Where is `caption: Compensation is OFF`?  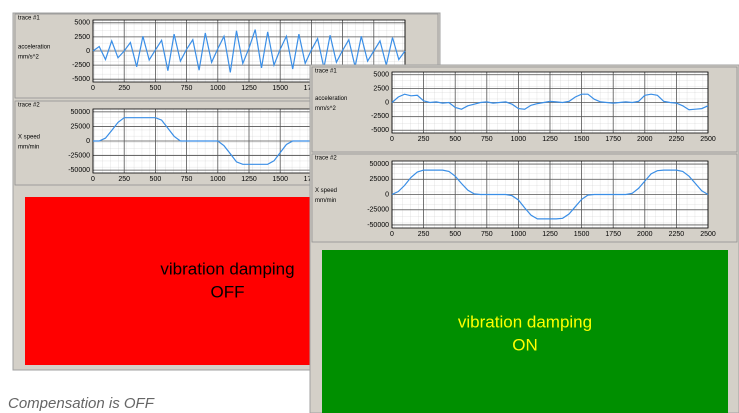
caption: Compensation is OFF is located at coordinates (81, 403).